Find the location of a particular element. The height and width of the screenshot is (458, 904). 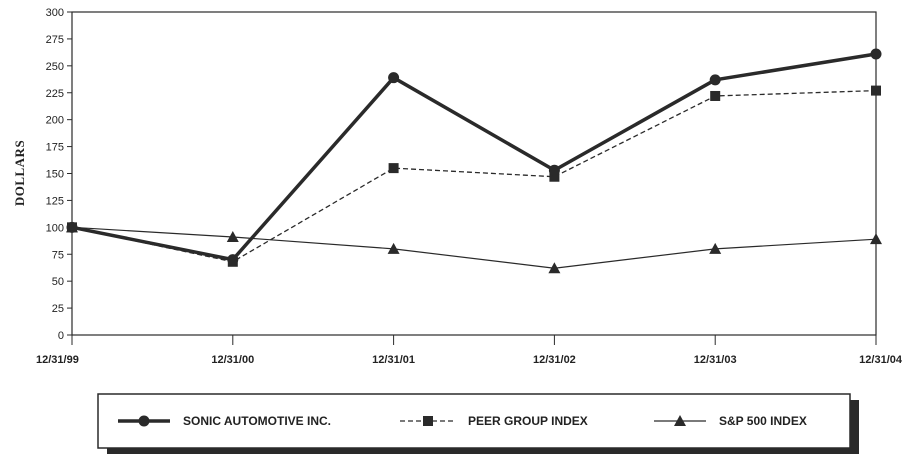

legend-box is located at coordinates (474, 421).